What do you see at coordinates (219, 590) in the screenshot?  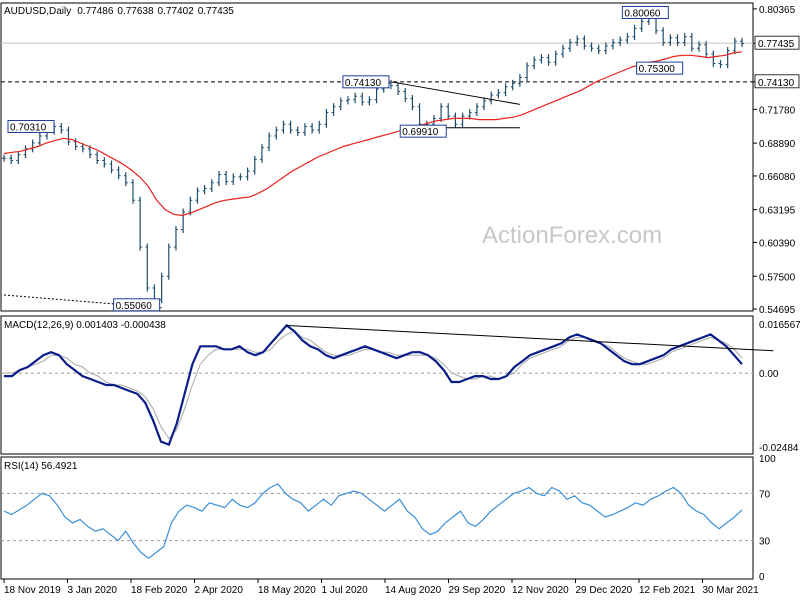 I see `x-axis-label: 2 Apr 2020` at bounding box center [219, 590].